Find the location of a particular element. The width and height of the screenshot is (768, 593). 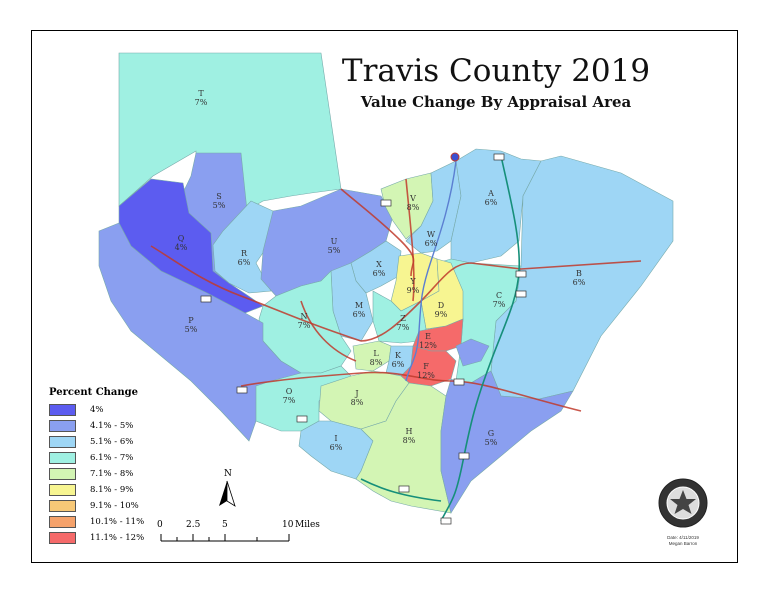

legend-item: 8.1% - 9% is located at coordinates (96, 490).